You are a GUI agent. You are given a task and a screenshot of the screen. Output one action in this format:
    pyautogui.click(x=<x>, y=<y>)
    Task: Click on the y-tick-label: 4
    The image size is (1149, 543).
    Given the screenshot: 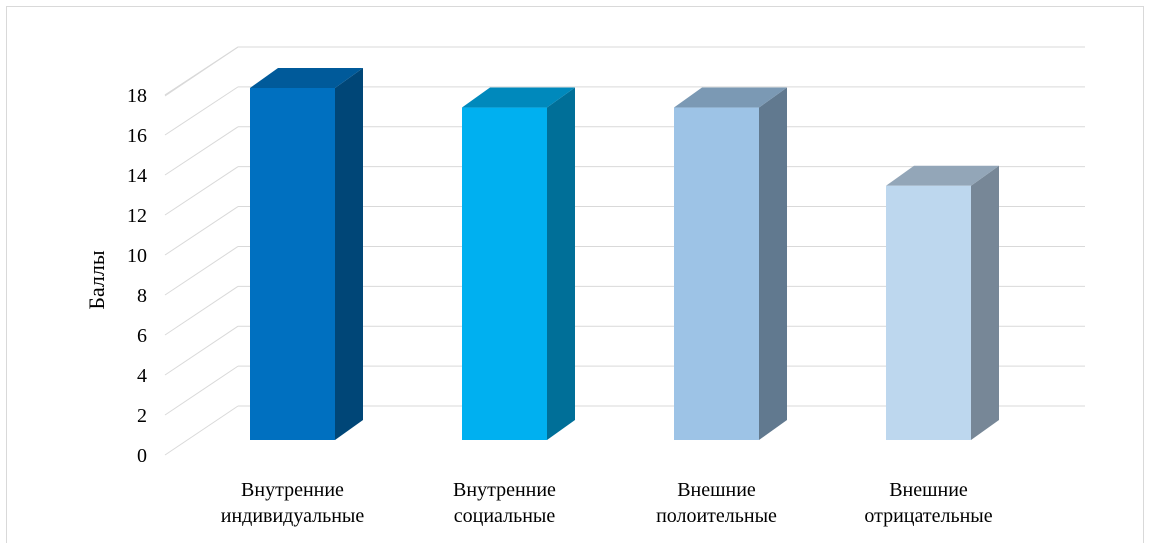 What is the action you would take?
    pyautogui.click(x=142, y=376)
    